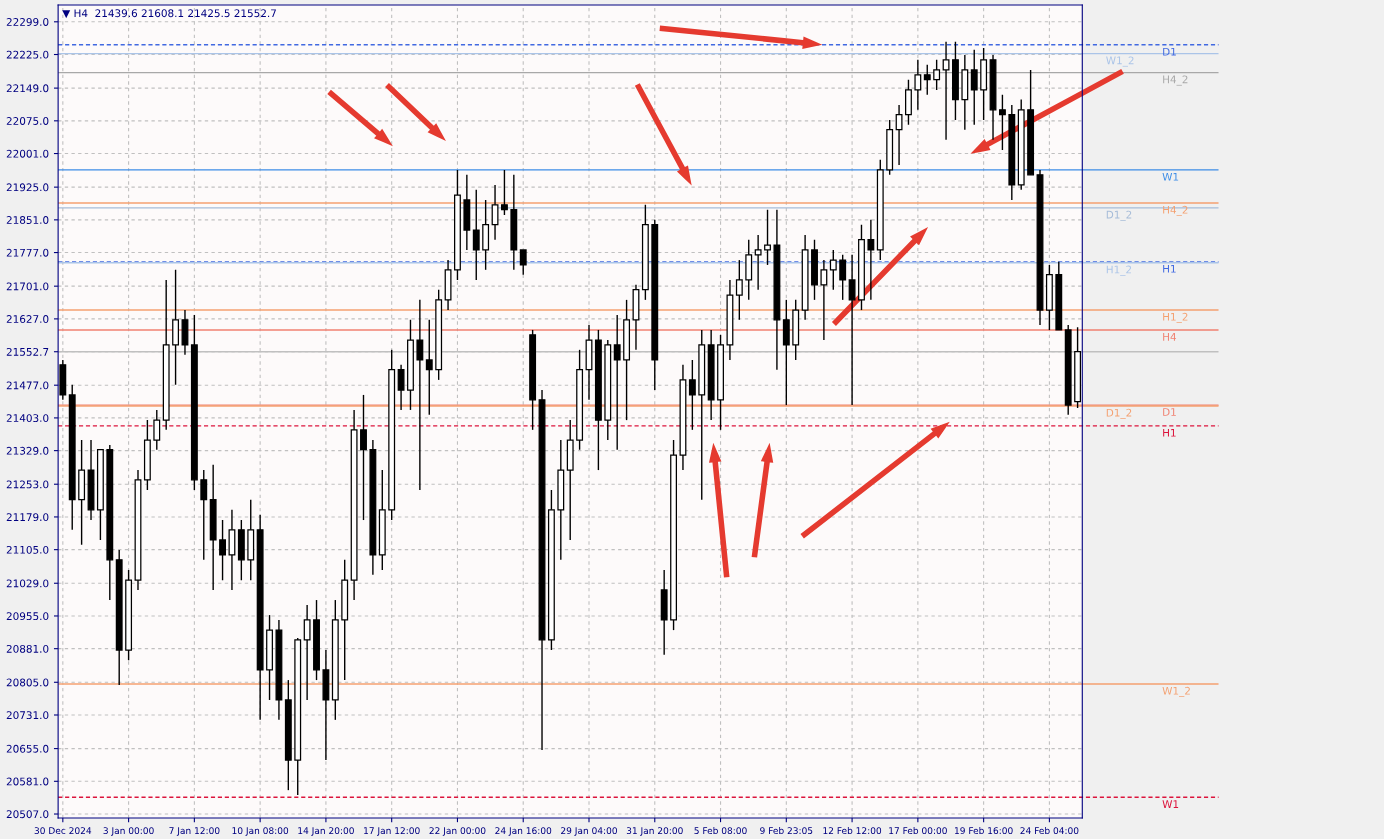 The height and width of the screenshot is (839, 1384). I want to click on y-tick-label: 21403.0, so click(27, 418).